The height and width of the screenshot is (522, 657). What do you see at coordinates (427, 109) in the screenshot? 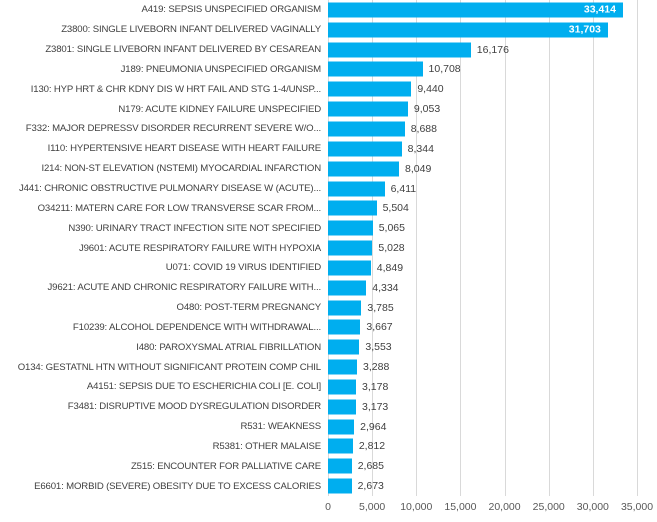
I see `value-label: 9,053` at bounding box center [427, 109].